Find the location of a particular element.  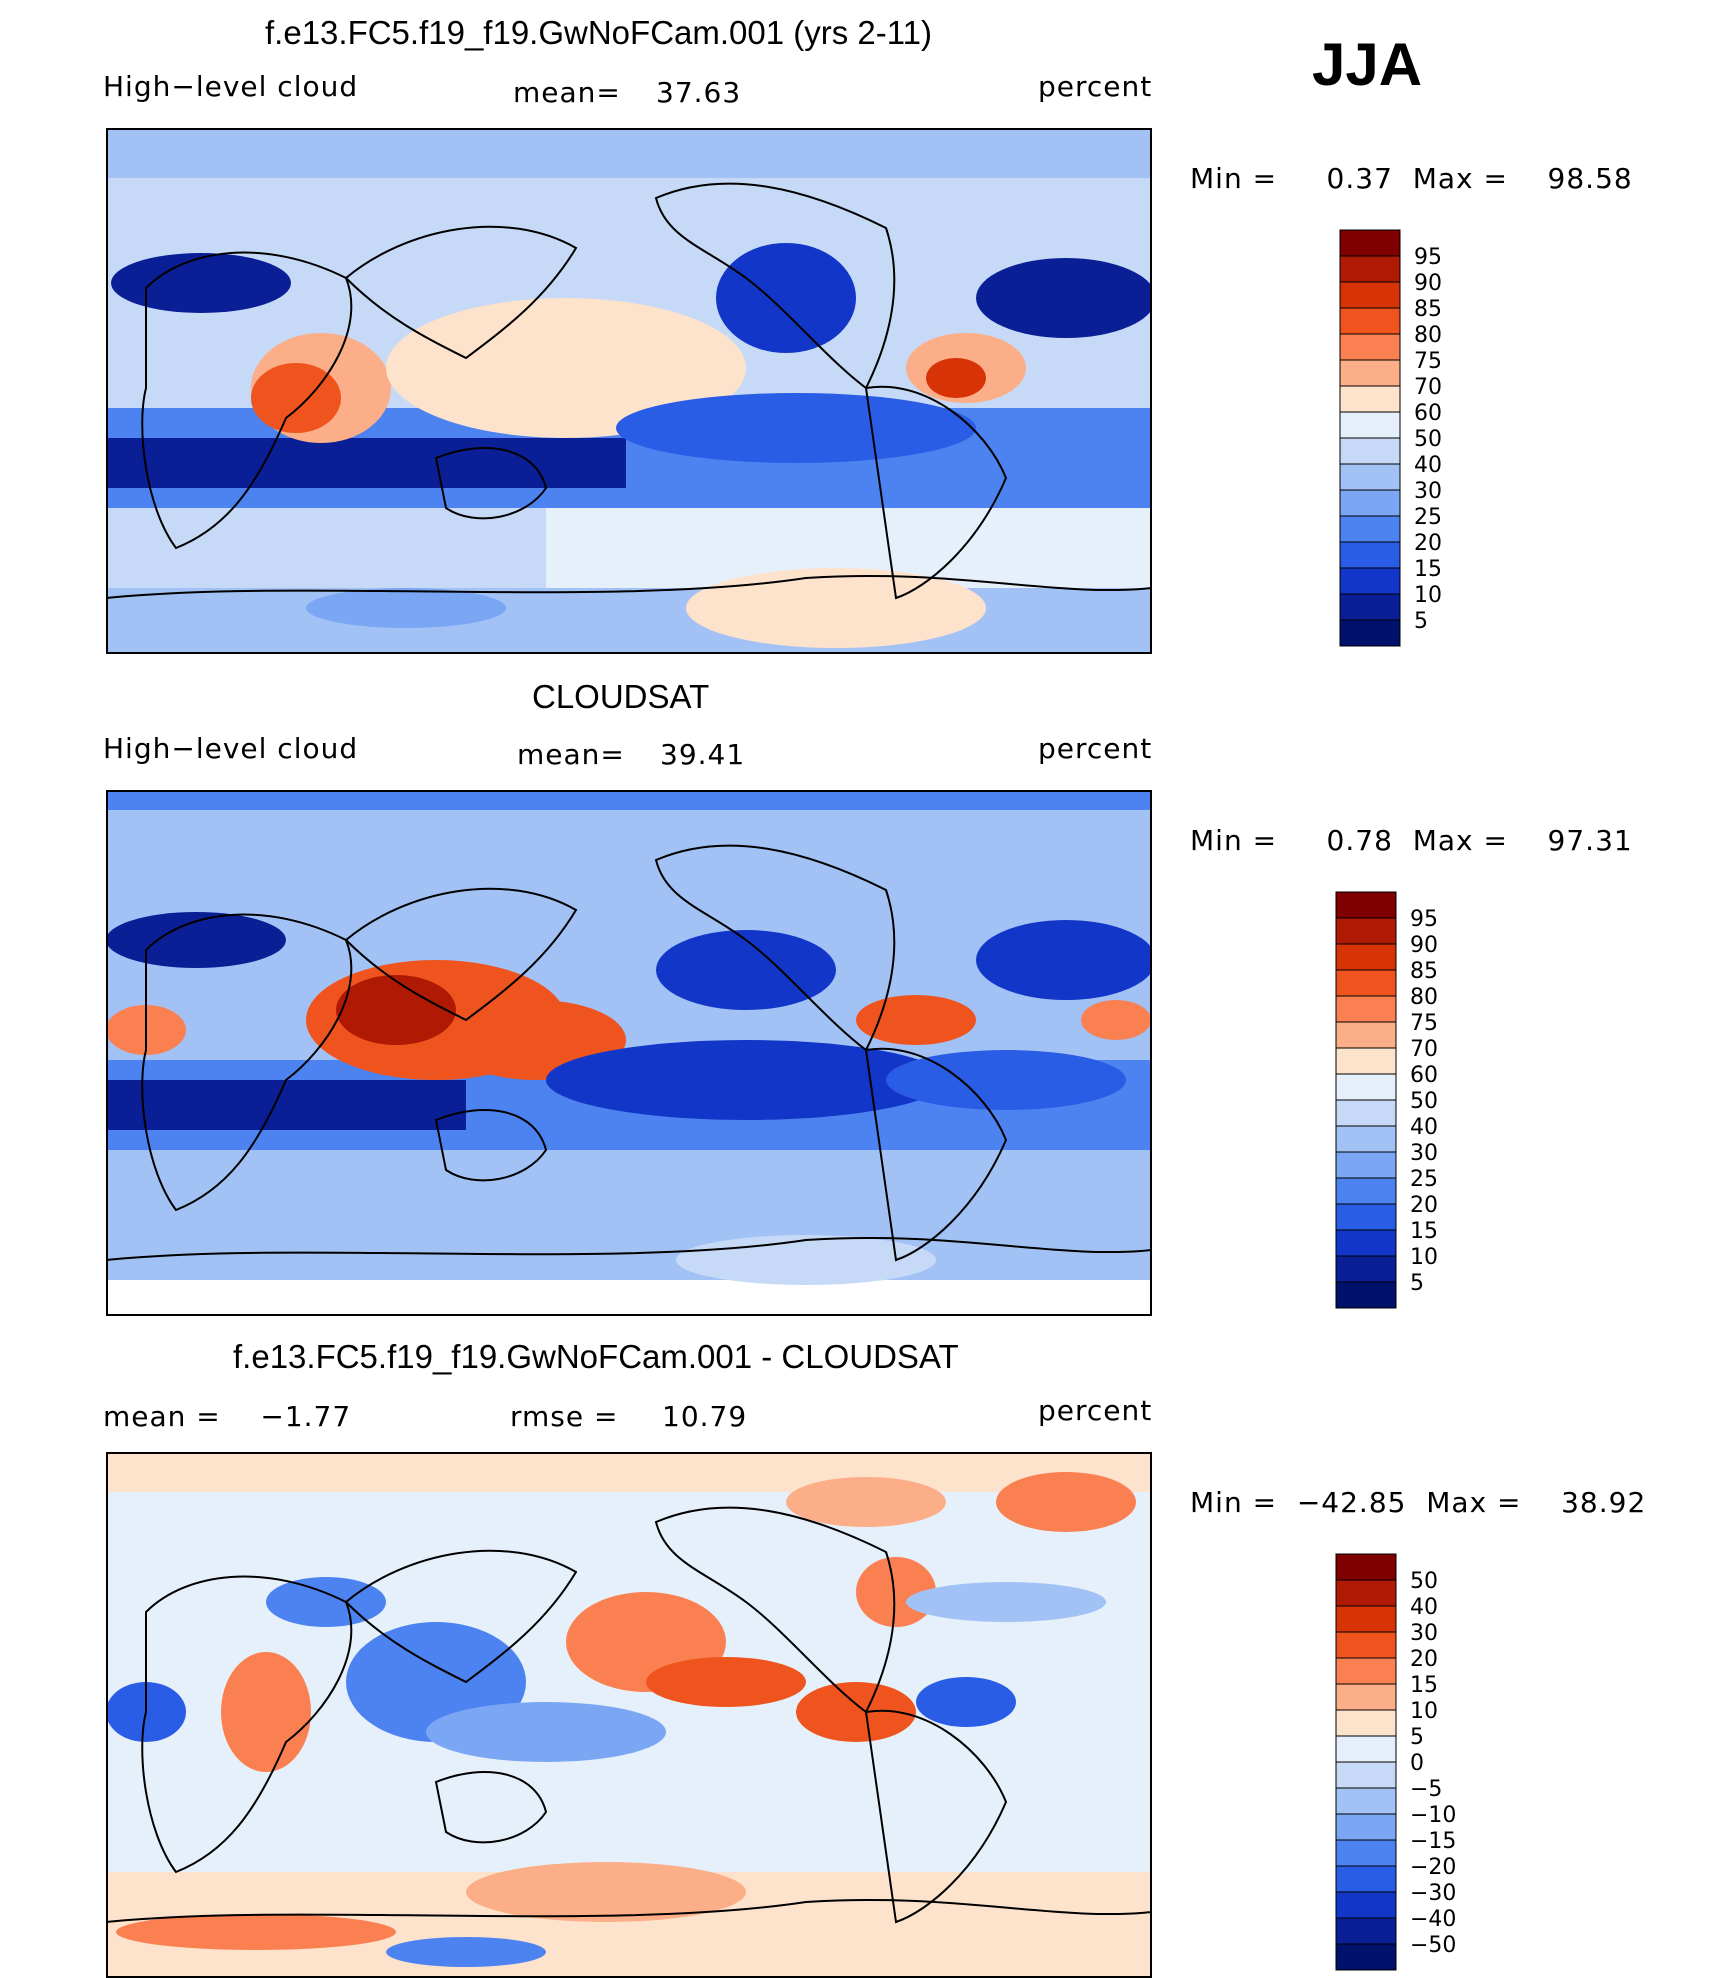

colorbar-level-label: −15 is located at coordinates (1433, 1841).